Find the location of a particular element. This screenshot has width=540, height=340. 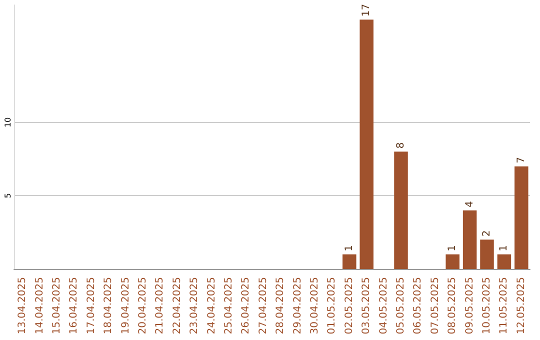

x-tick-label: 07.05.2025 is located at coordinates (435, 305).